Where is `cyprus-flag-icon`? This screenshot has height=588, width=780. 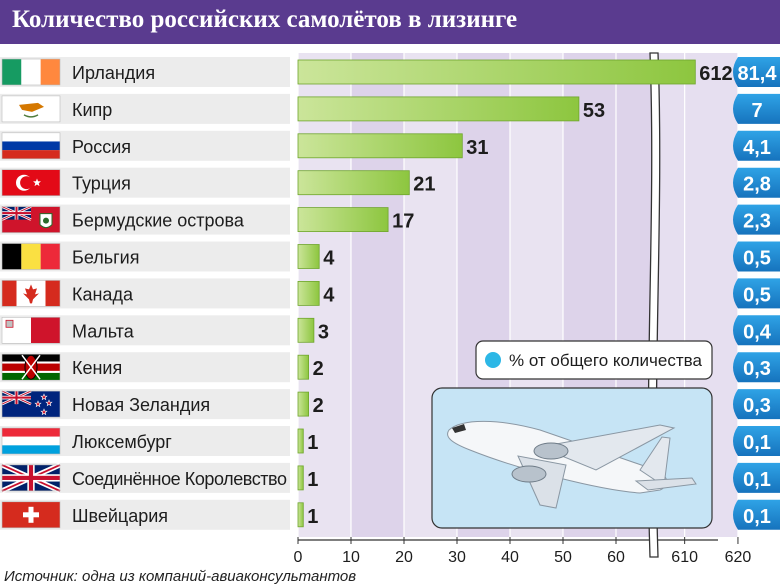
cyprus-flag-icon is located at coordinates (31, 109).